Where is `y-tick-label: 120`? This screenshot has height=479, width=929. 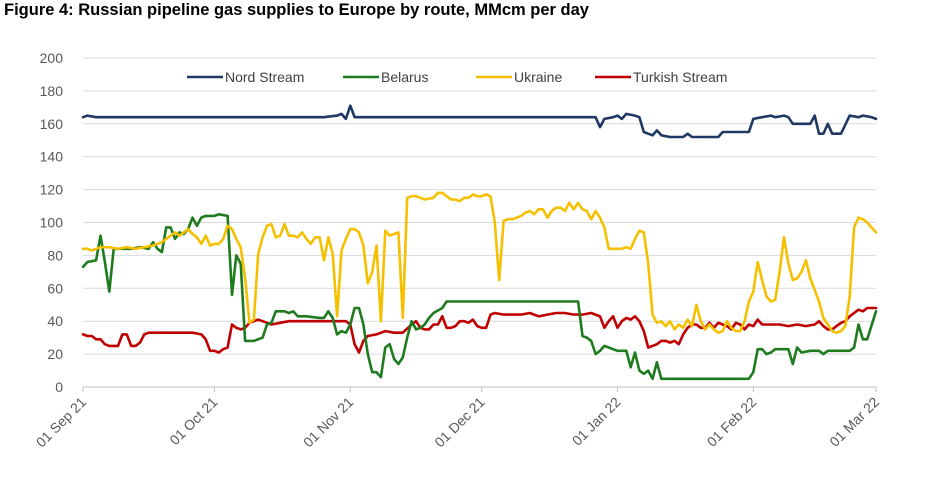
y-tick-label: 120 is located at coordinates (52, 190).